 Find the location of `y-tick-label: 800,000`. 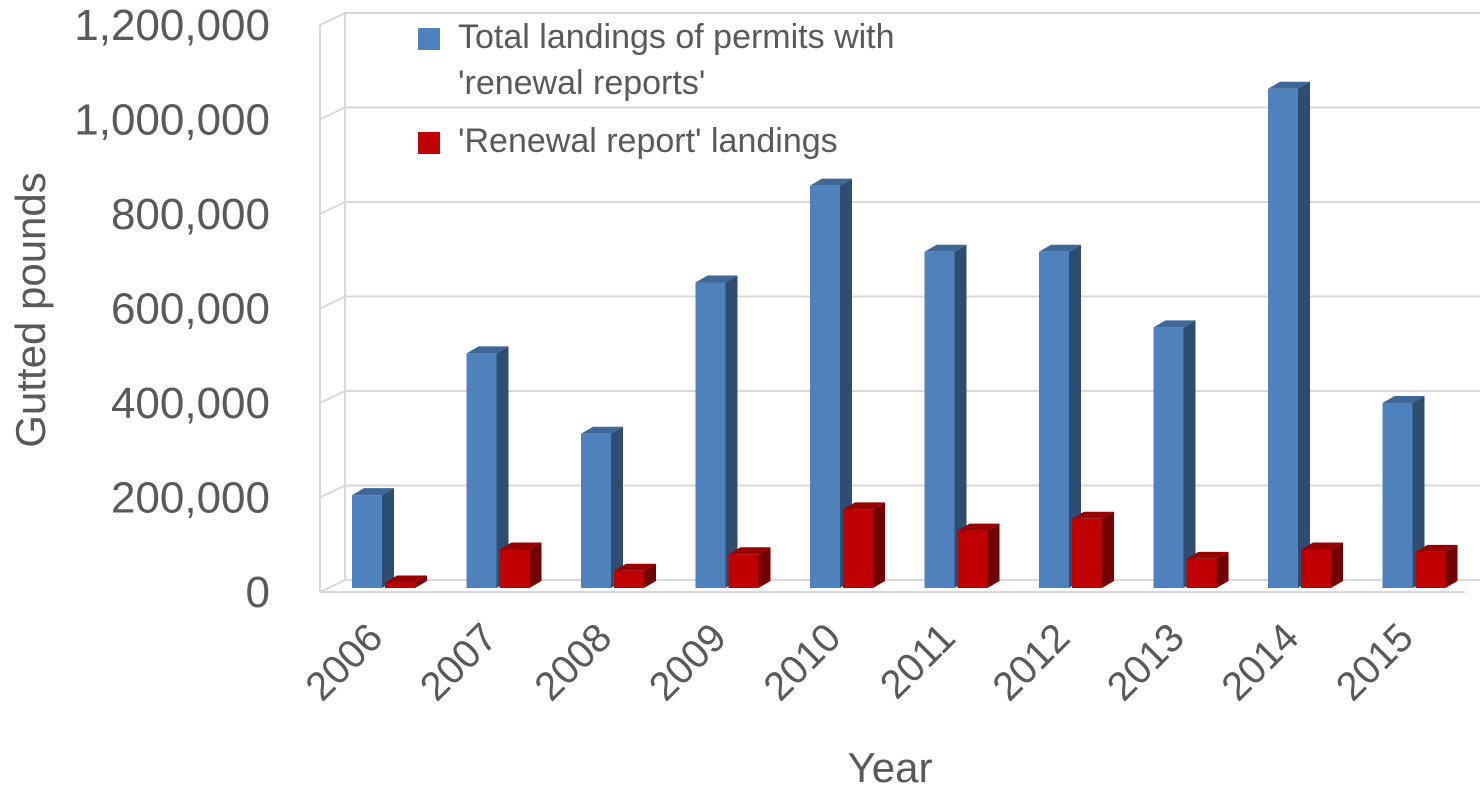

y-tick-label: 800,000 is located at coordinates (190, 214).